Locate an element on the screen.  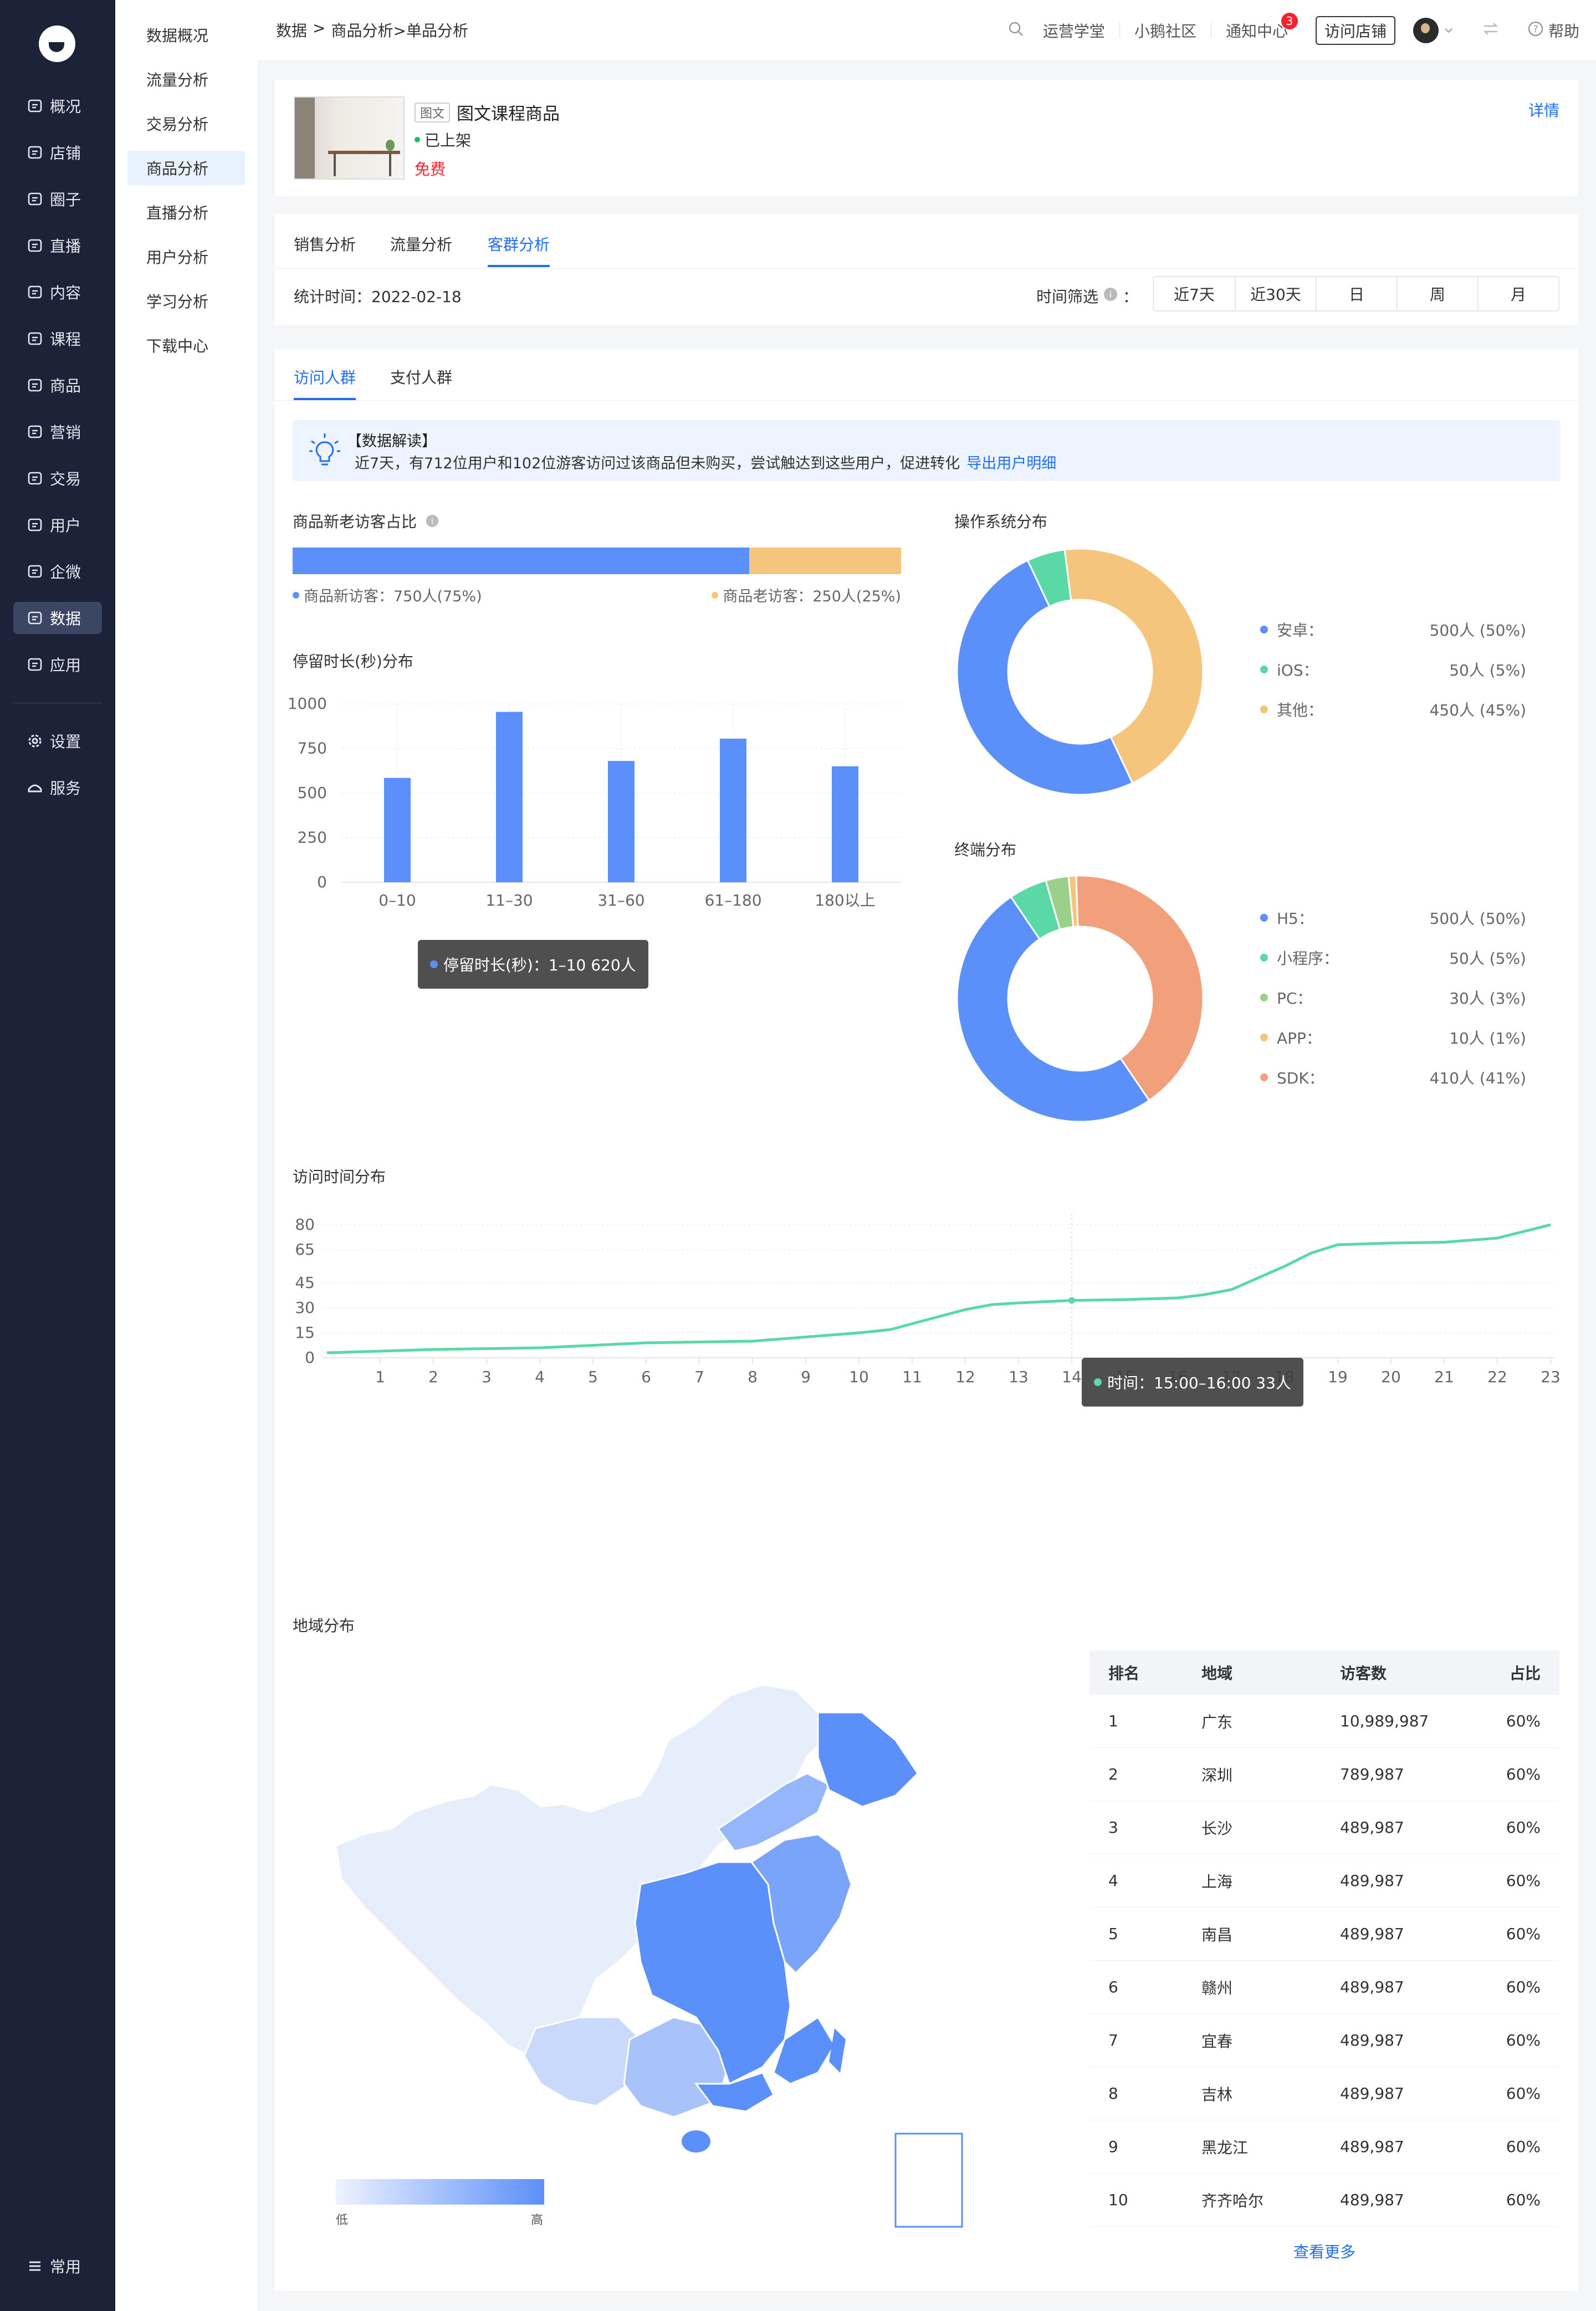
subnav-item-1: 流量分析 is located at coordinates (177, 80).